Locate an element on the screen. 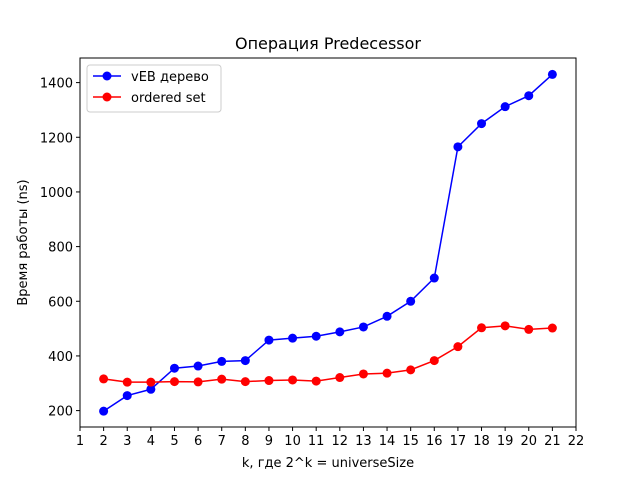 This screenshot has height=480, width=640. legend-marker-veb is located at coordinates (107, 76).